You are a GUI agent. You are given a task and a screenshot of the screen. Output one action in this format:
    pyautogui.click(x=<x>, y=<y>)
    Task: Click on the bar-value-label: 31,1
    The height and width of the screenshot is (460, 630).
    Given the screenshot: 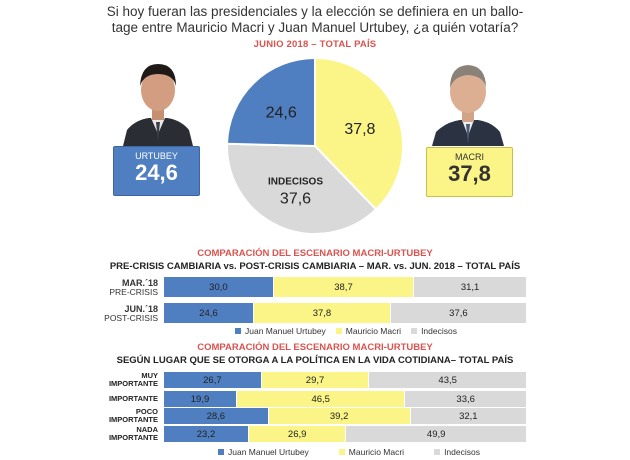 What is the action you would take?
    pyautogui.click(x=470, y=287)
    